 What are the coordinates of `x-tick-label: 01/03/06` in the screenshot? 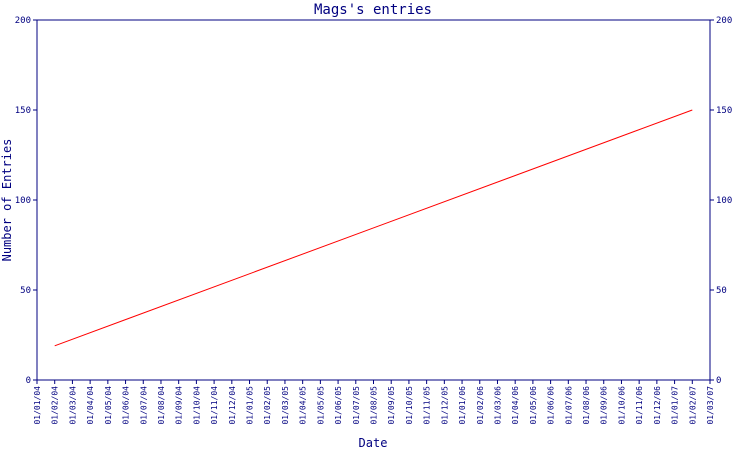 It's located at (497, 405).